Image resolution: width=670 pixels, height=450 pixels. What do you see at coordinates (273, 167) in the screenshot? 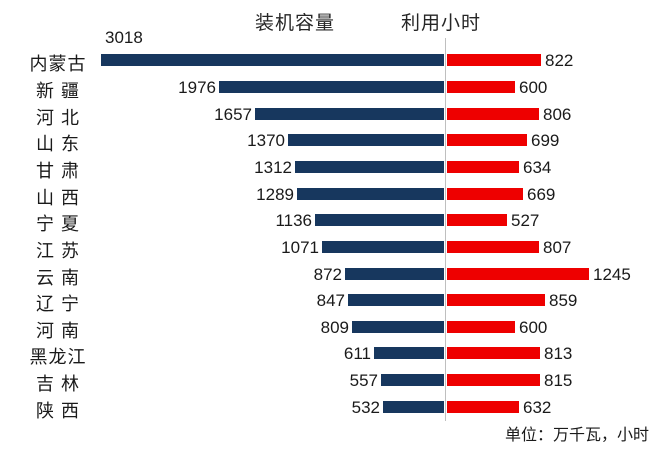
I see `capacity-value: 1312` at bounding box center [273, 167].